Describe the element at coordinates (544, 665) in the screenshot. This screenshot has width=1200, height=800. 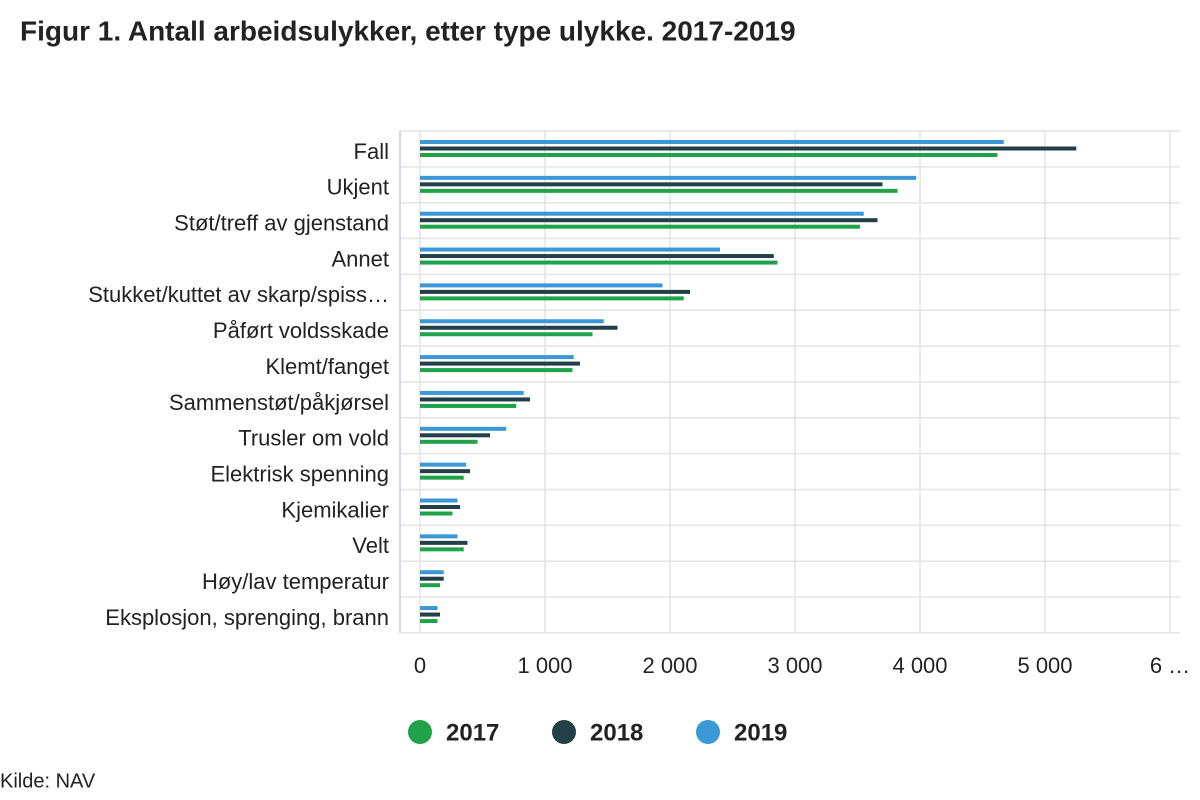
I see `x-tick-label: 1 000` at that location.